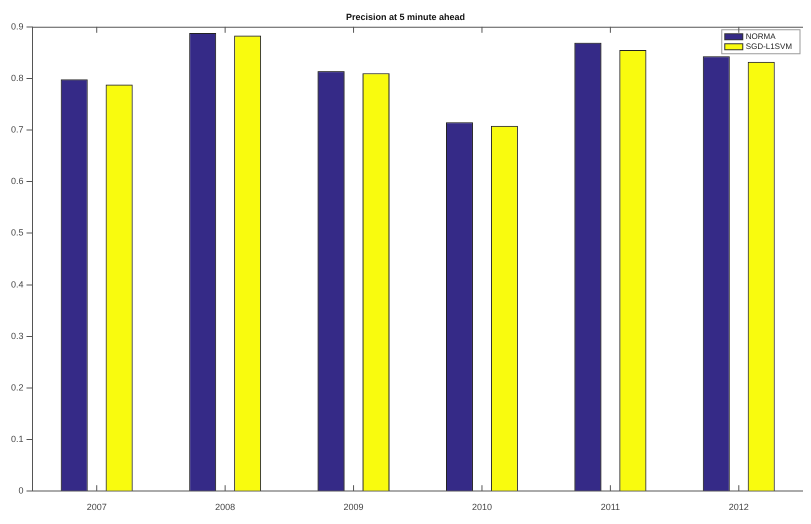 This screenshot has width=811, height=524. Describe the element at coordinates (406, 17) in the screenshot. I see `chart-title: Precision at 5 minute ahead` at that location.